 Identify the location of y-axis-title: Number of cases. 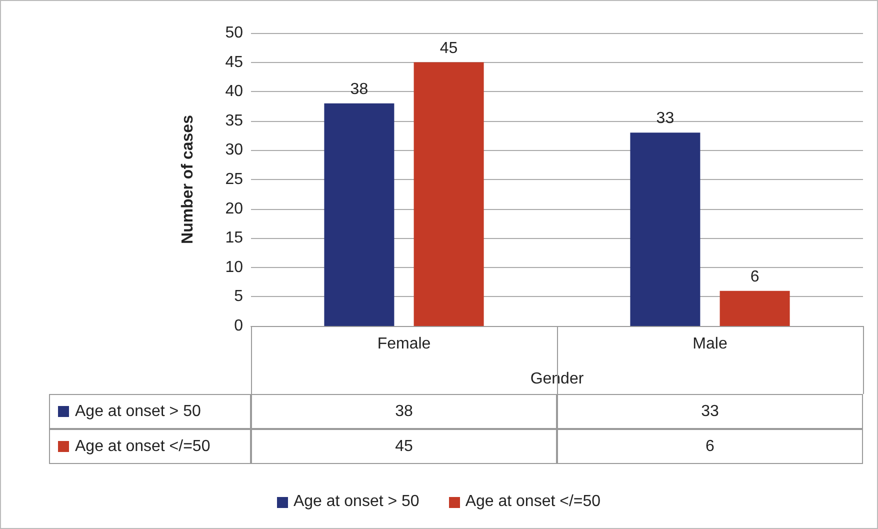
(188, 179).